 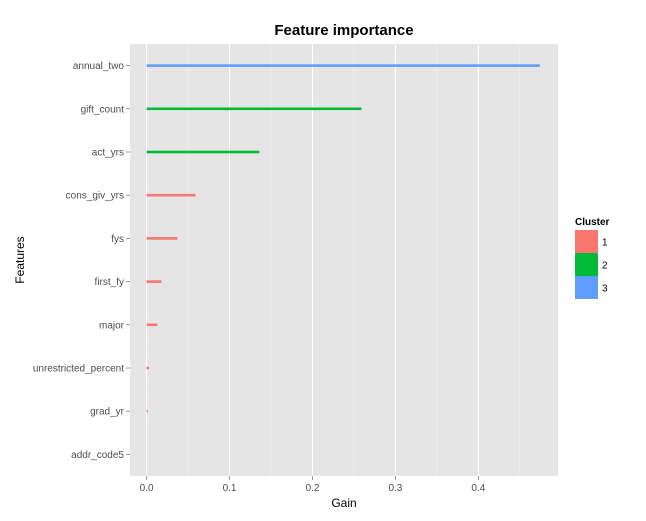 What do you see at coordinates (154, 281) in the screenshot?
I see `bar-first_fy` at bounding box center [154, 281].